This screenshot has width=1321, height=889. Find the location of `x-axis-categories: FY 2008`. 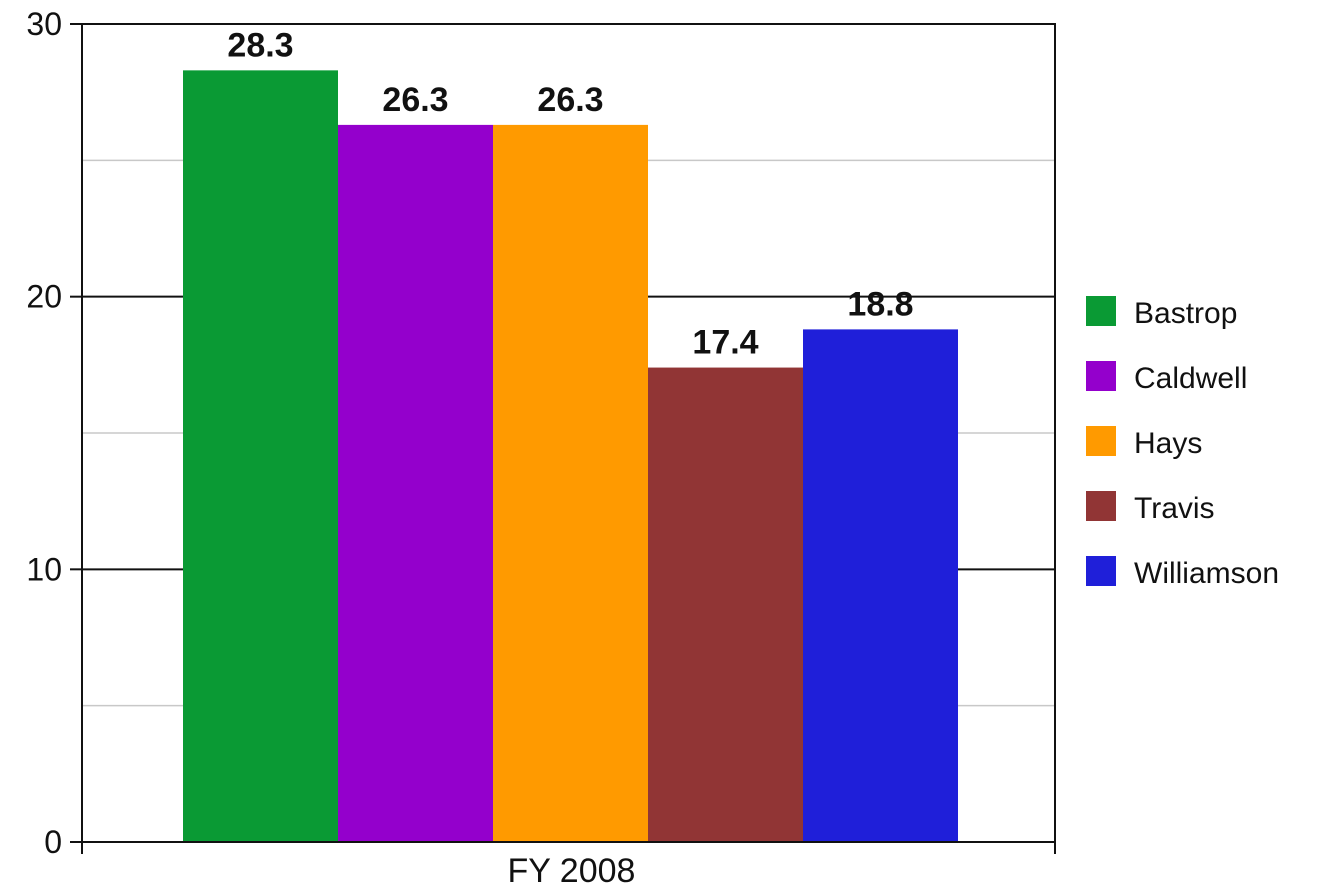

x-axis-categories: FY 2008 is located at coordinates (572, 870).